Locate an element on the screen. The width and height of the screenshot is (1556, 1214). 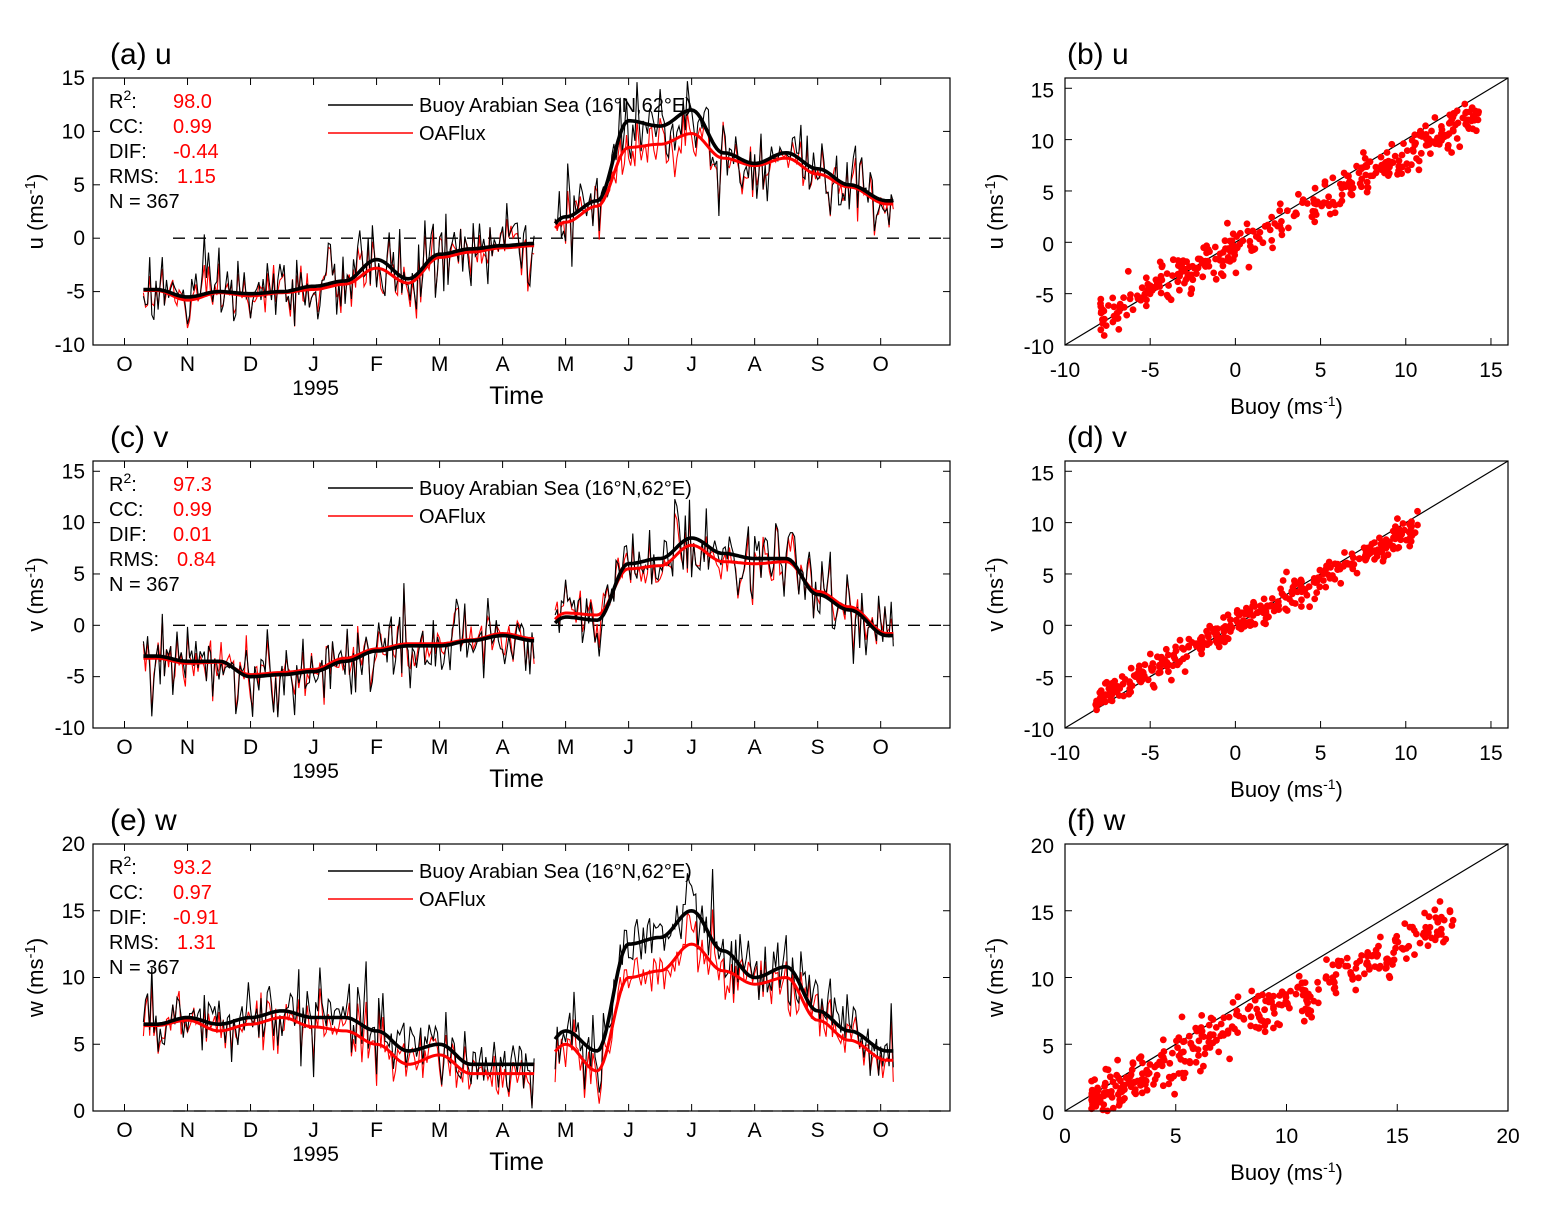
stat-key: DIF: is located at coordinates (128, 535).